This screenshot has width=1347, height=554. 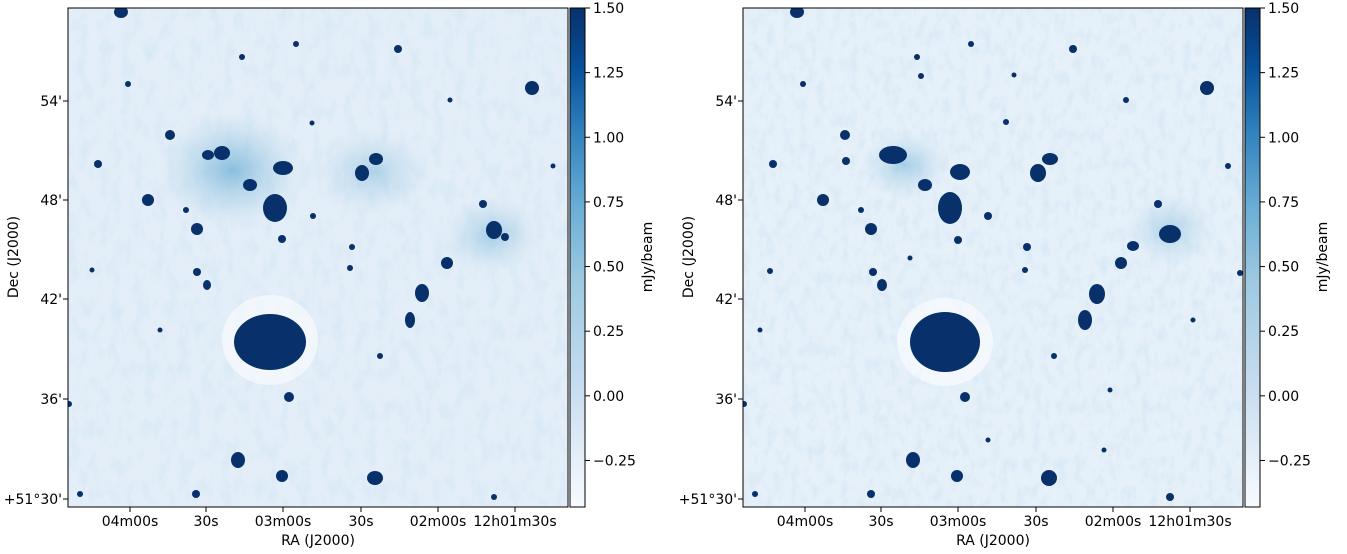 I want to click on right-x-tick-labels: 04m00s 30s 03m00s 30s 02m00s 12h01m30s, so click(x=1004, y=522).